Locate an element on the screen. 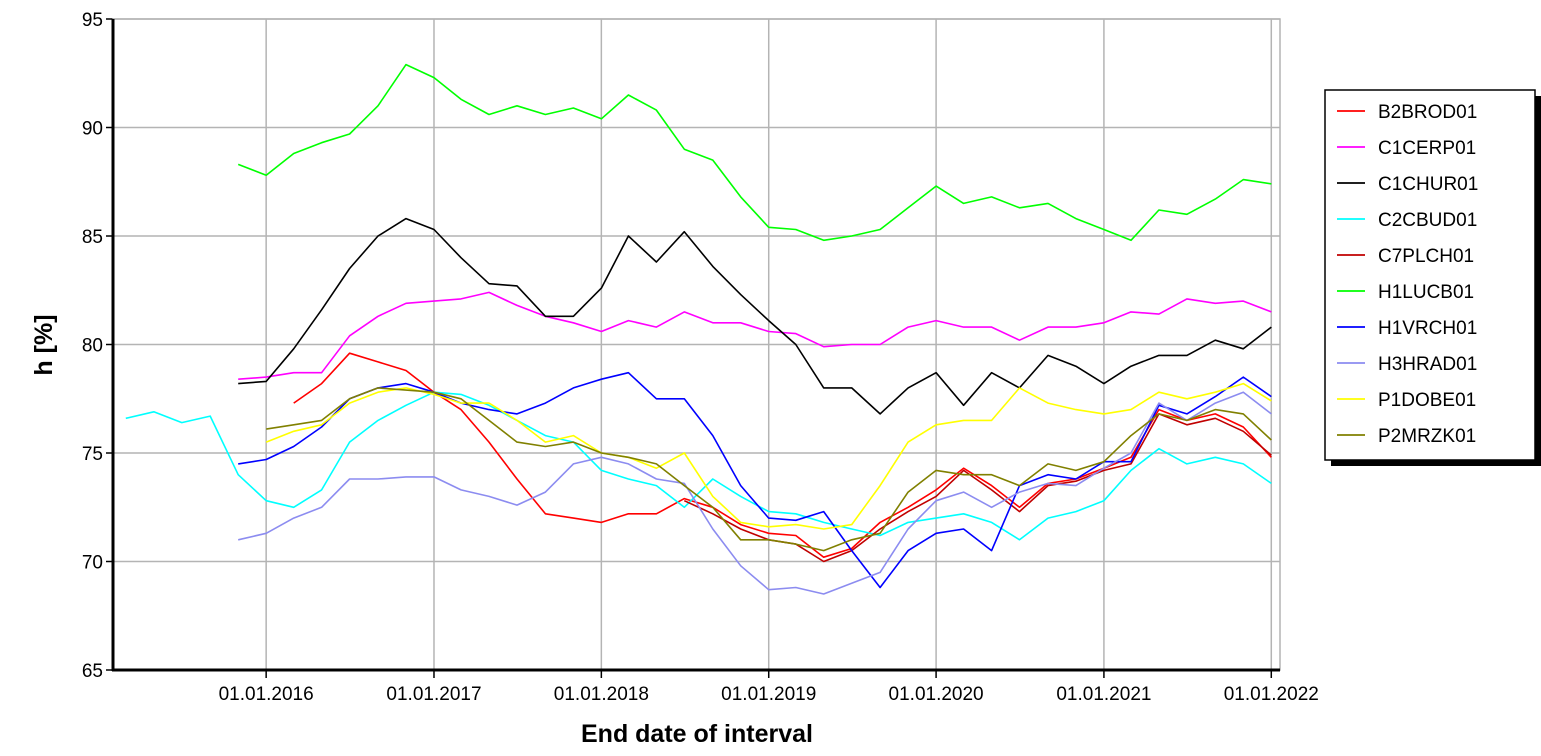 This screenshot has width=1541, height=756. y-tick-label: 95 is located at coordinates (92, 20).